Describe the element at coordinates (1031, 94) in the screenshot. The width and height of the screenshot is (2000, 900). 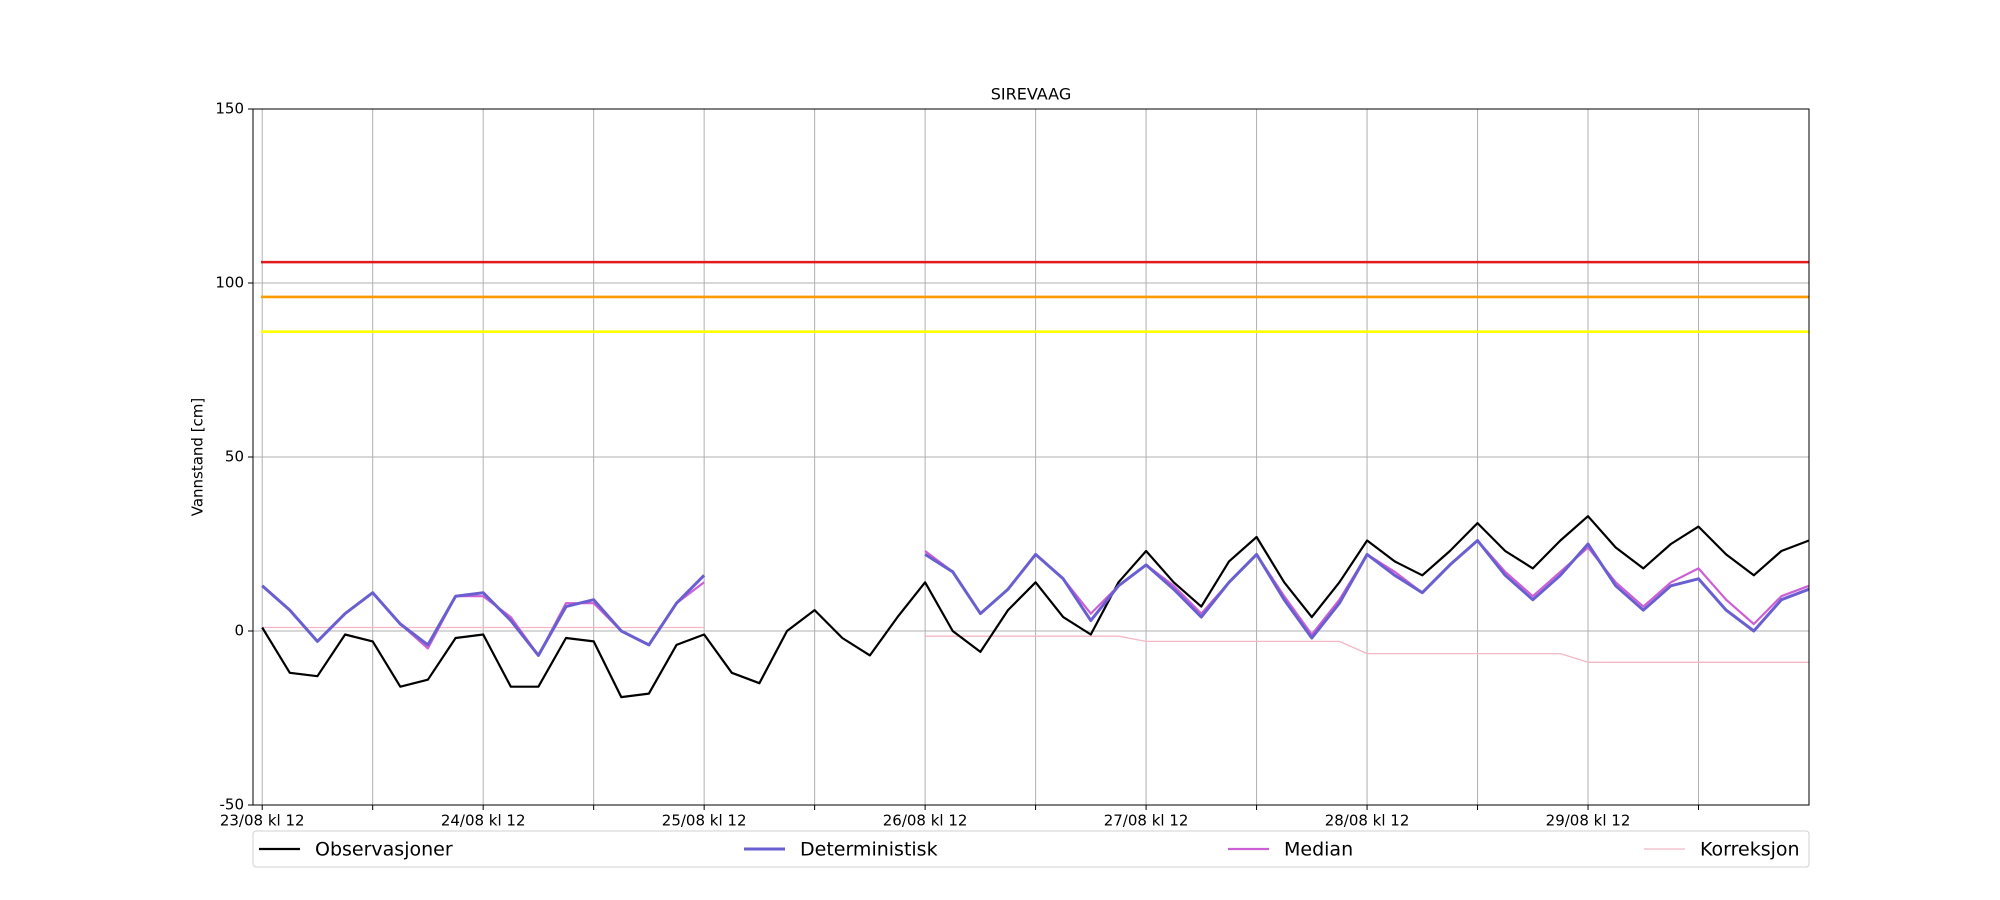
I see `chart-title: SIREVAAG` at that location.